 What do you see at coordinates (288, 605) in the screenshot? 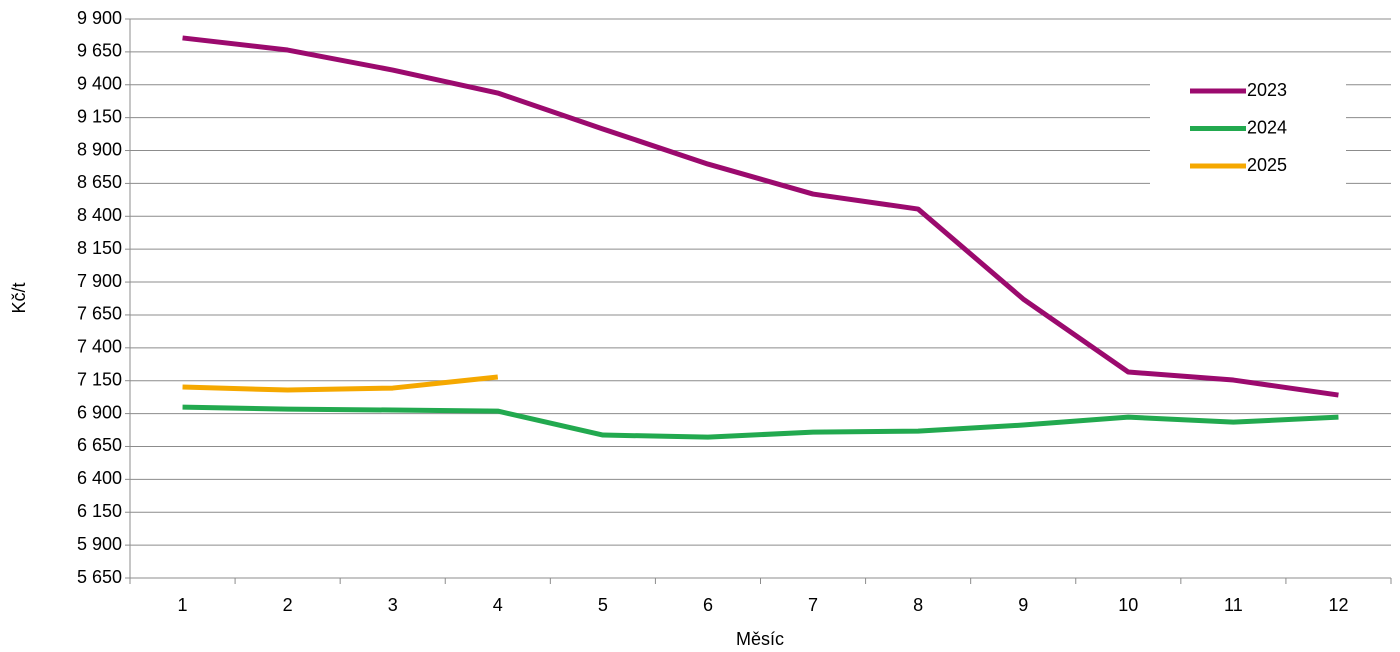
I see `x-tick-label: 2` at bounding box center [288, 605].